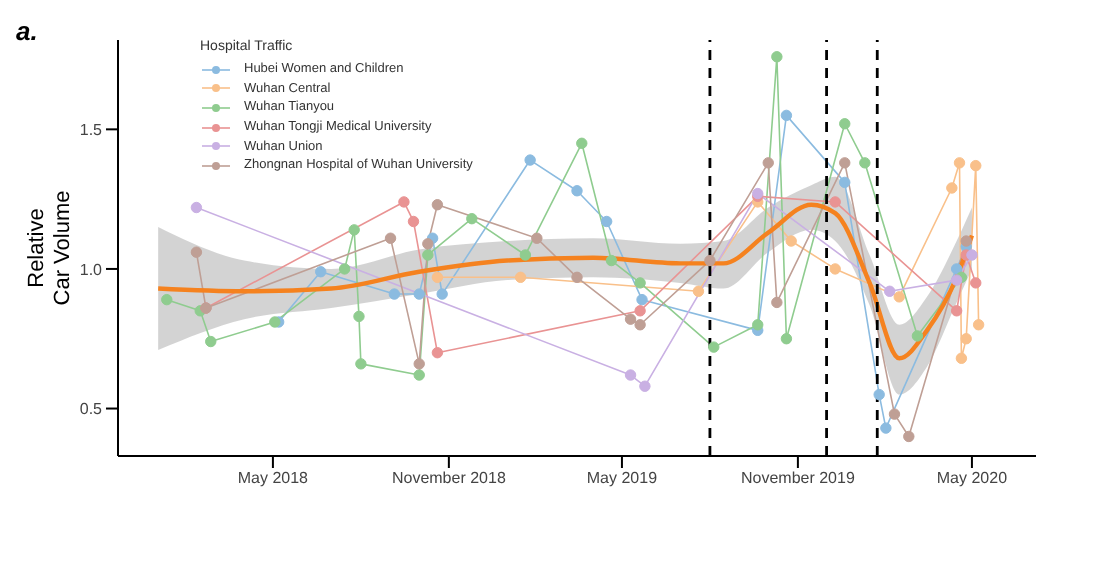 The height and width of the screenshot is (566, 1120). What do you see at coordinates (622, 478) in the screenshot?
I see `x-tick-label: May 2019` at bounding box center [622, 478].